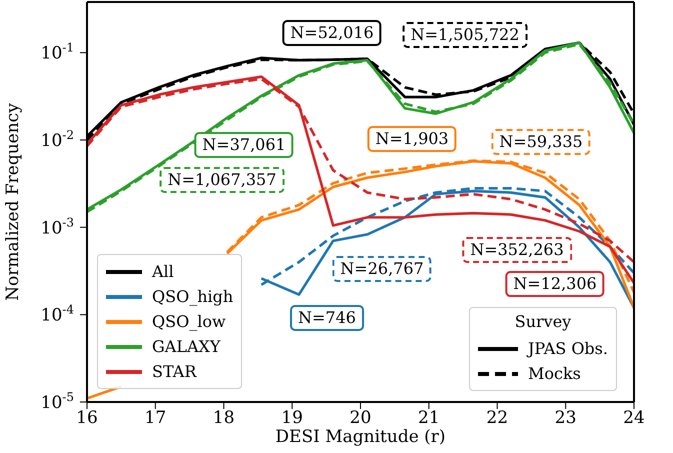 The image size is (673, 453). Describe the element at coordinates (57, 401) in the screenshot. I see `y-tick-label: 10$^{-5}$` at that location.